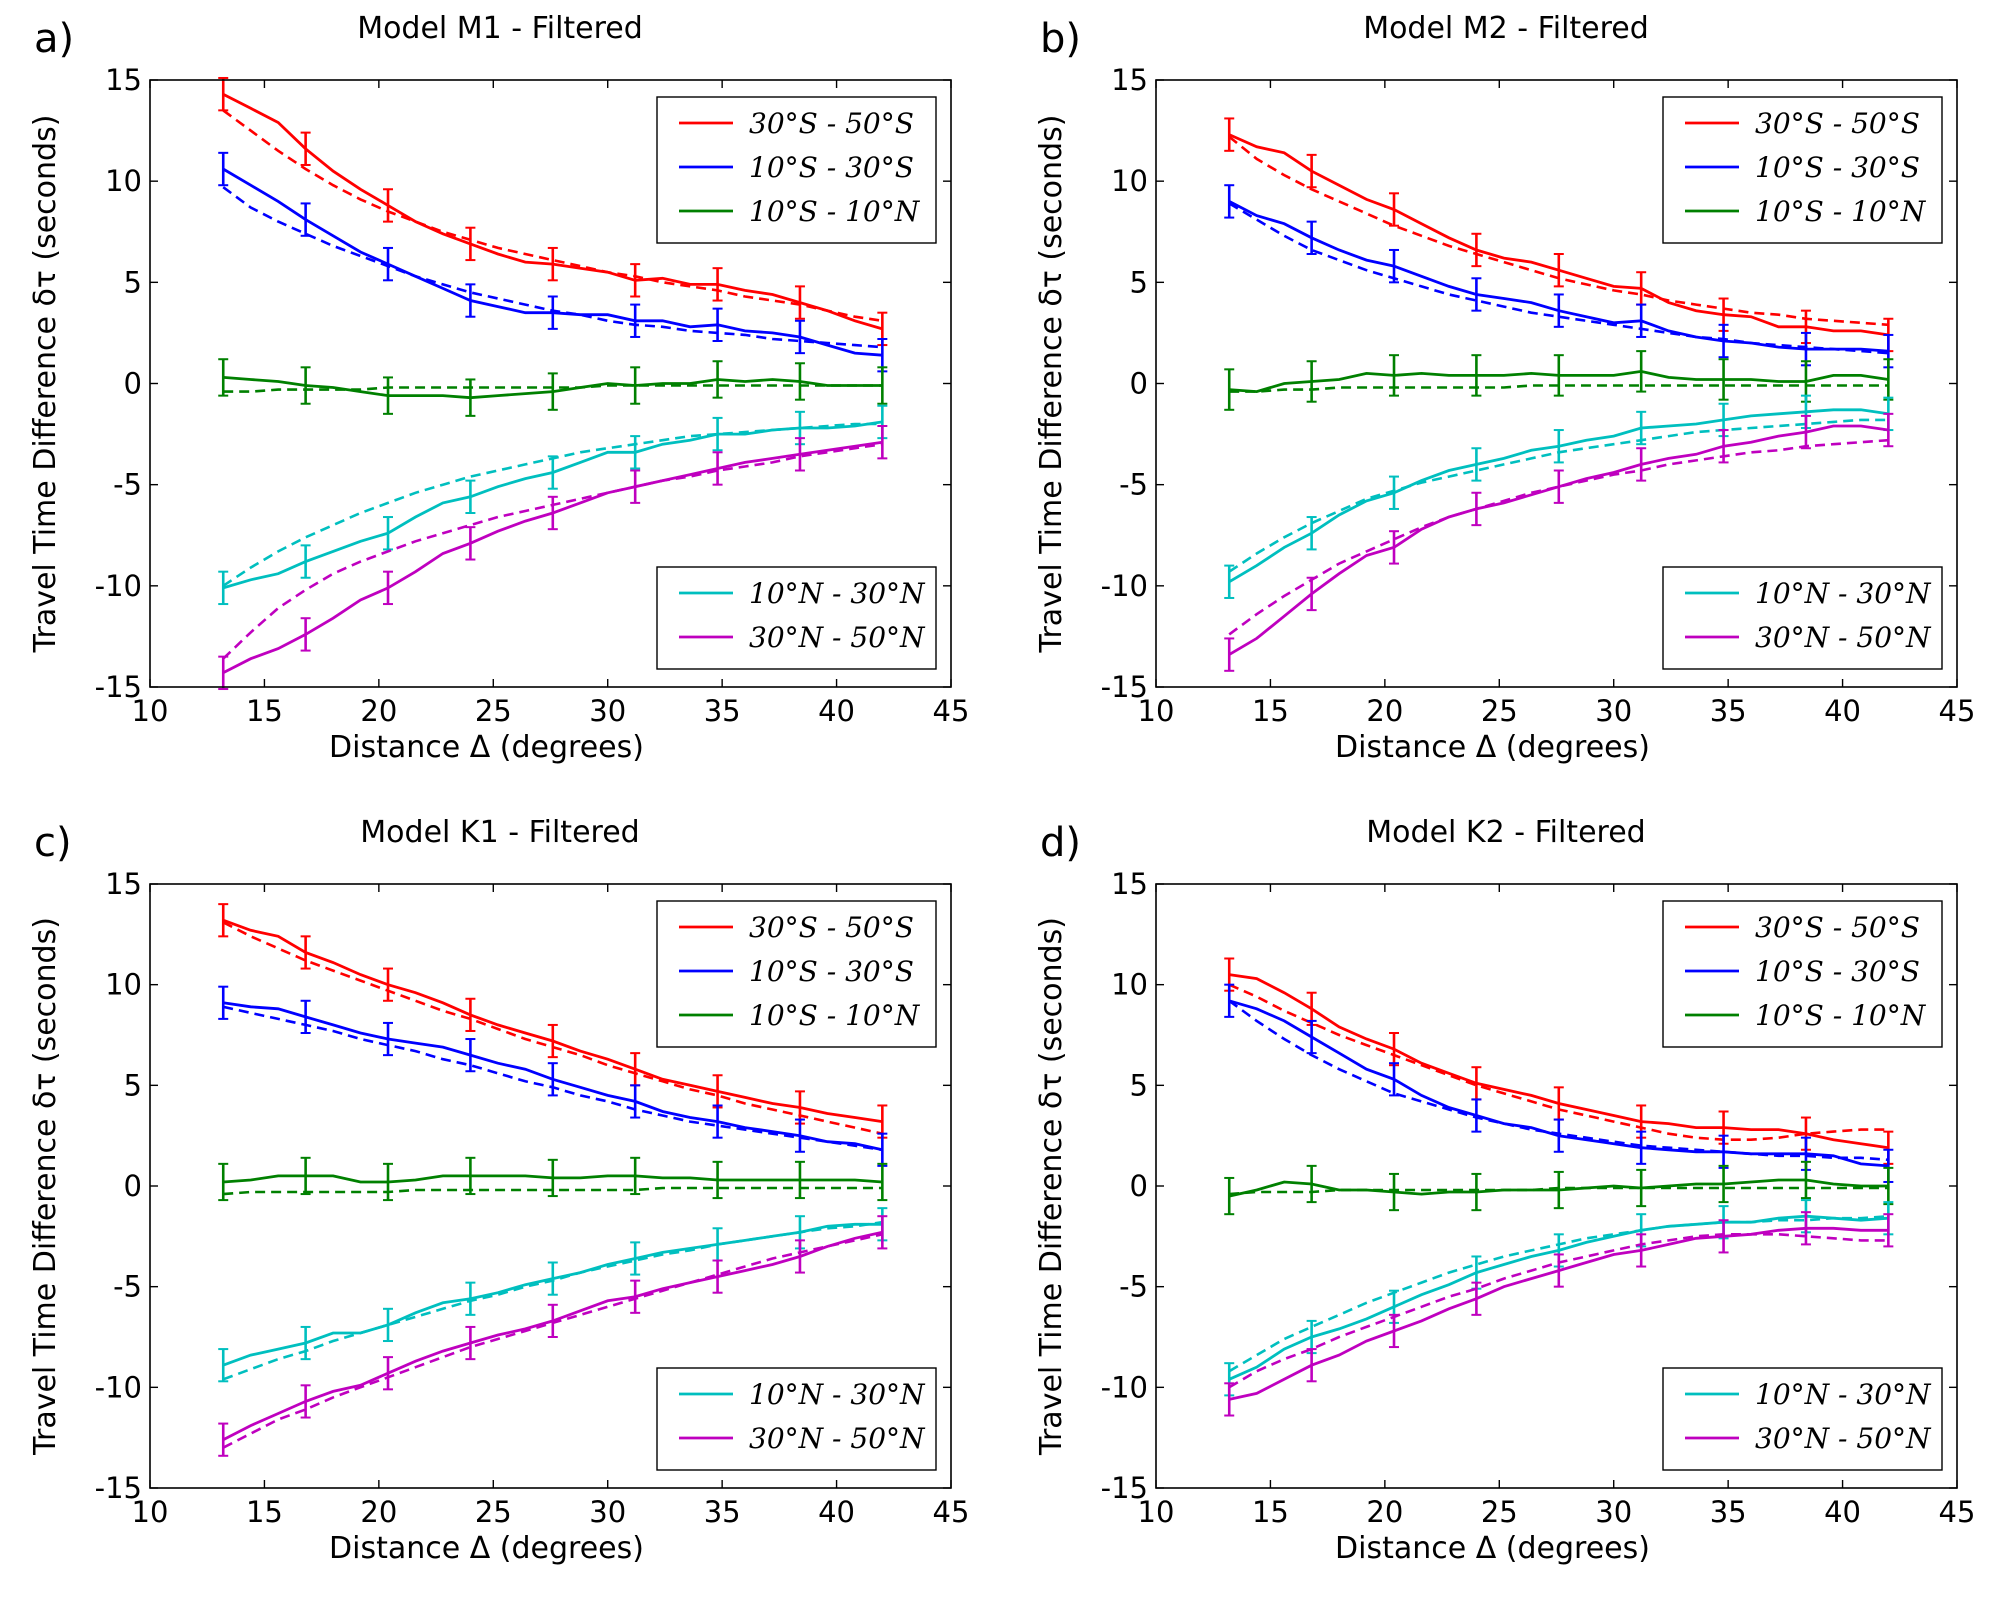 This screenshot has width=2000, height=1600. I want to click on x-tick-label: 35, so click(1728, 711).